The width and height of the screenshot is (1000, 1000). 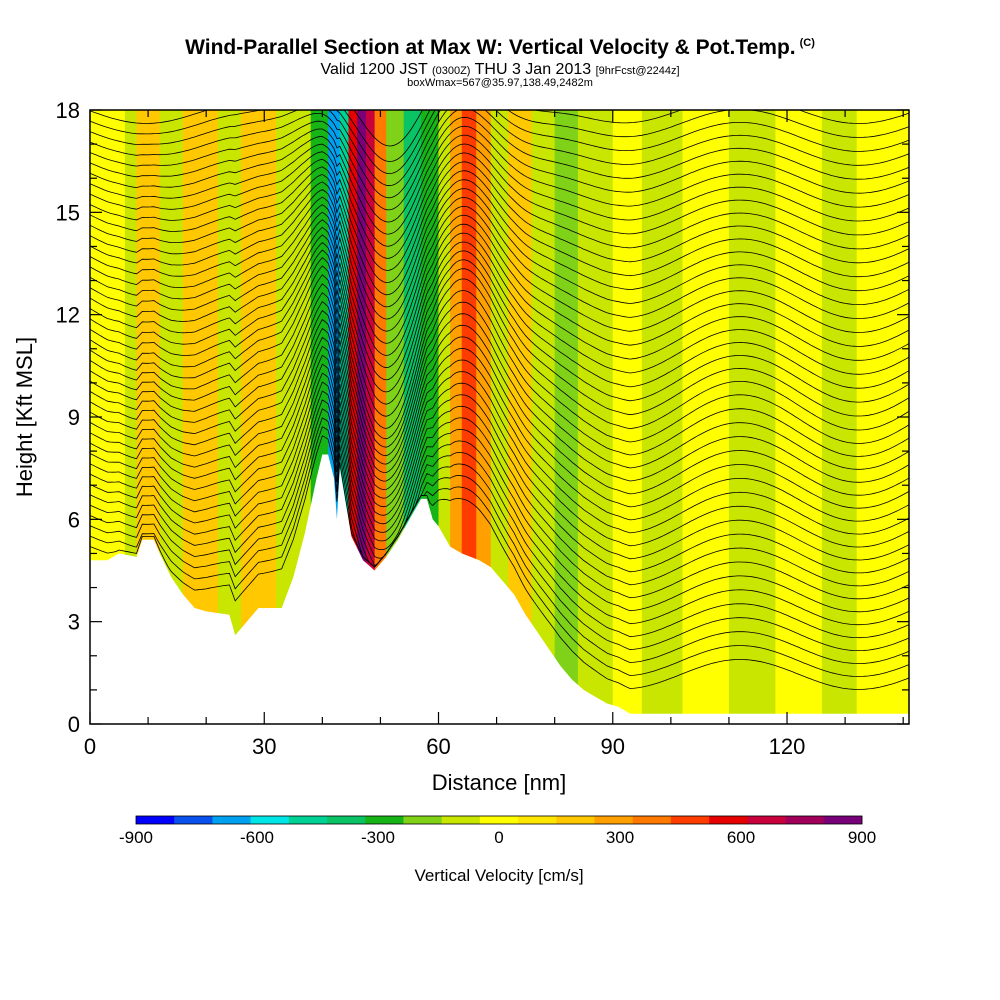 I want to click on colorbar-tick-label: 900, so click(x=862, y=837).